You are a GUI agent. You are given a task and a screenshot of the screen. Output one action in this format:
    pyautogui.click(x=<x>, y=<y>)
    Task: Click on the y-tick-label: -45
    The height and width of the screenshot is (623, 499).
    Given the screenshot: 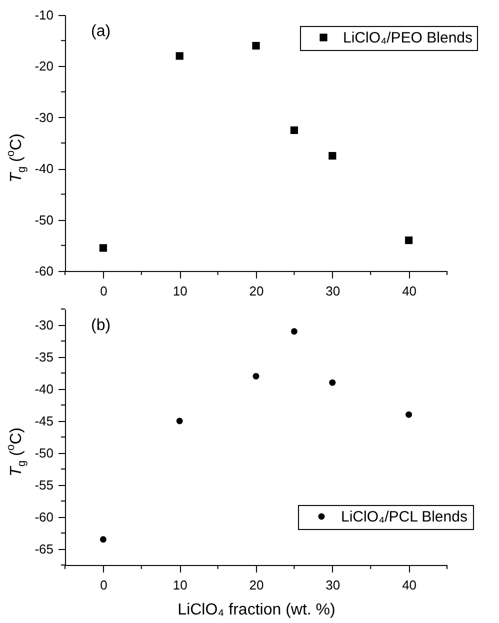 What is the action you would take?
    pyautogui.click(x=44, y=421)
    